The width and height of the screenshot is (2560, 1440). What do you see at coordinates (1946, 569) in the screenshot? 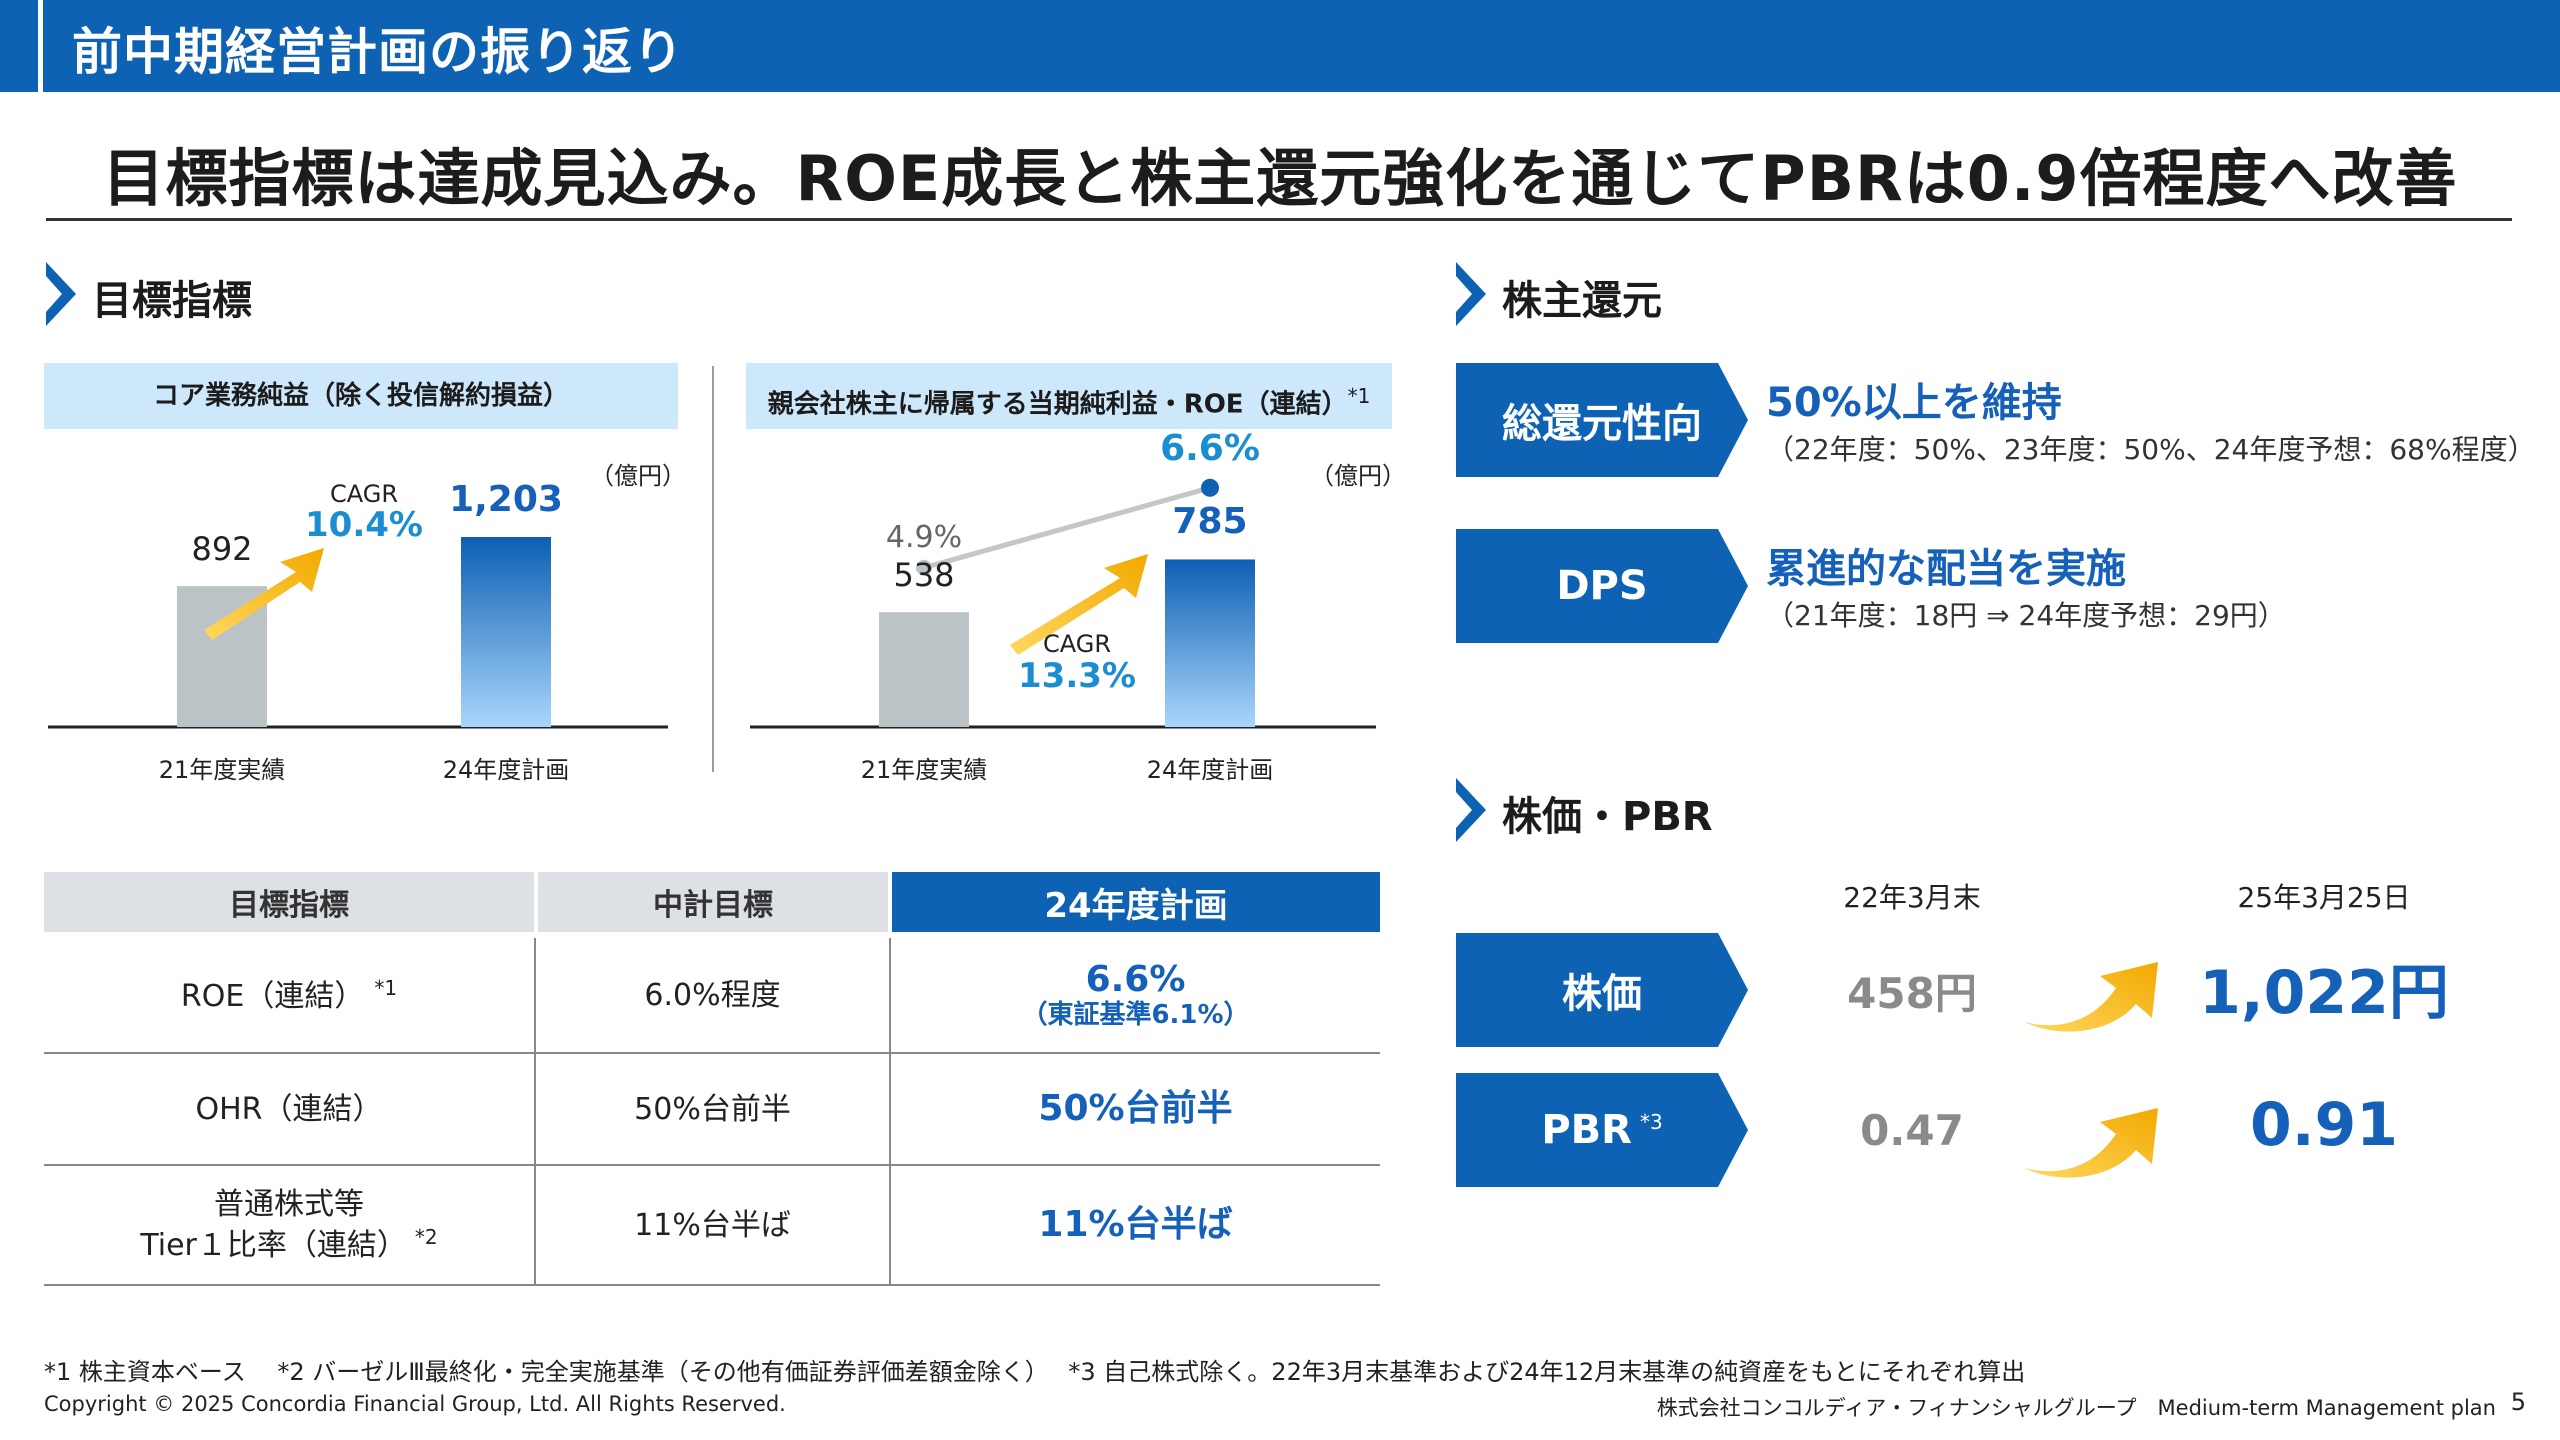
I see `returns-headline: 累進的な配当を実施` at bounding box center [1946, 569].